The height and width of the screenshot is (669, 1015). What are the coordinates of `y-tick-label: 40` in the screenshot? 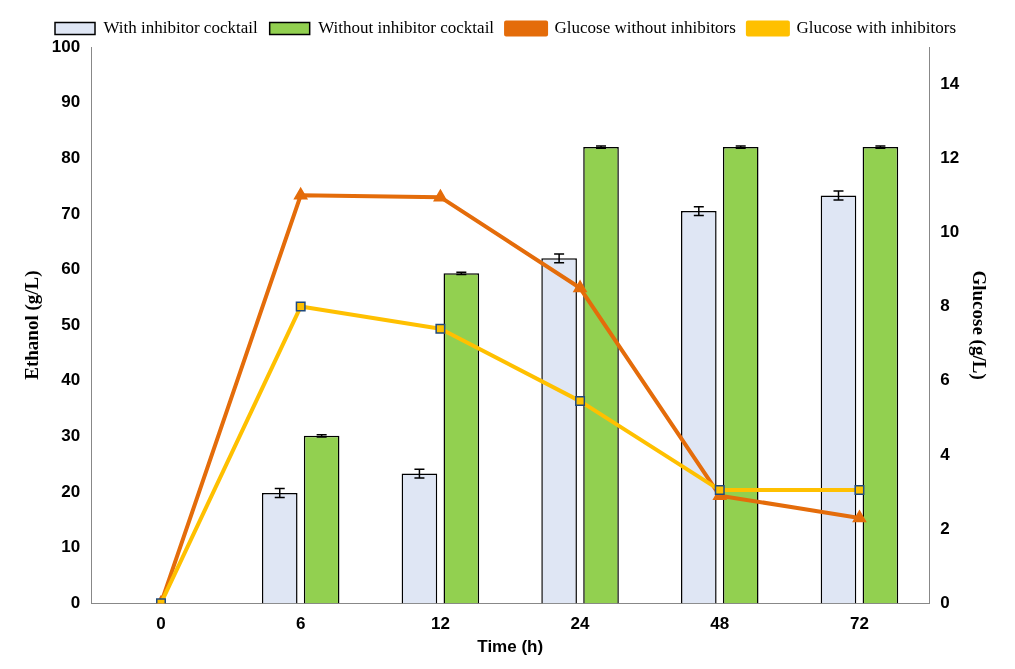 It's located at (71, 380).